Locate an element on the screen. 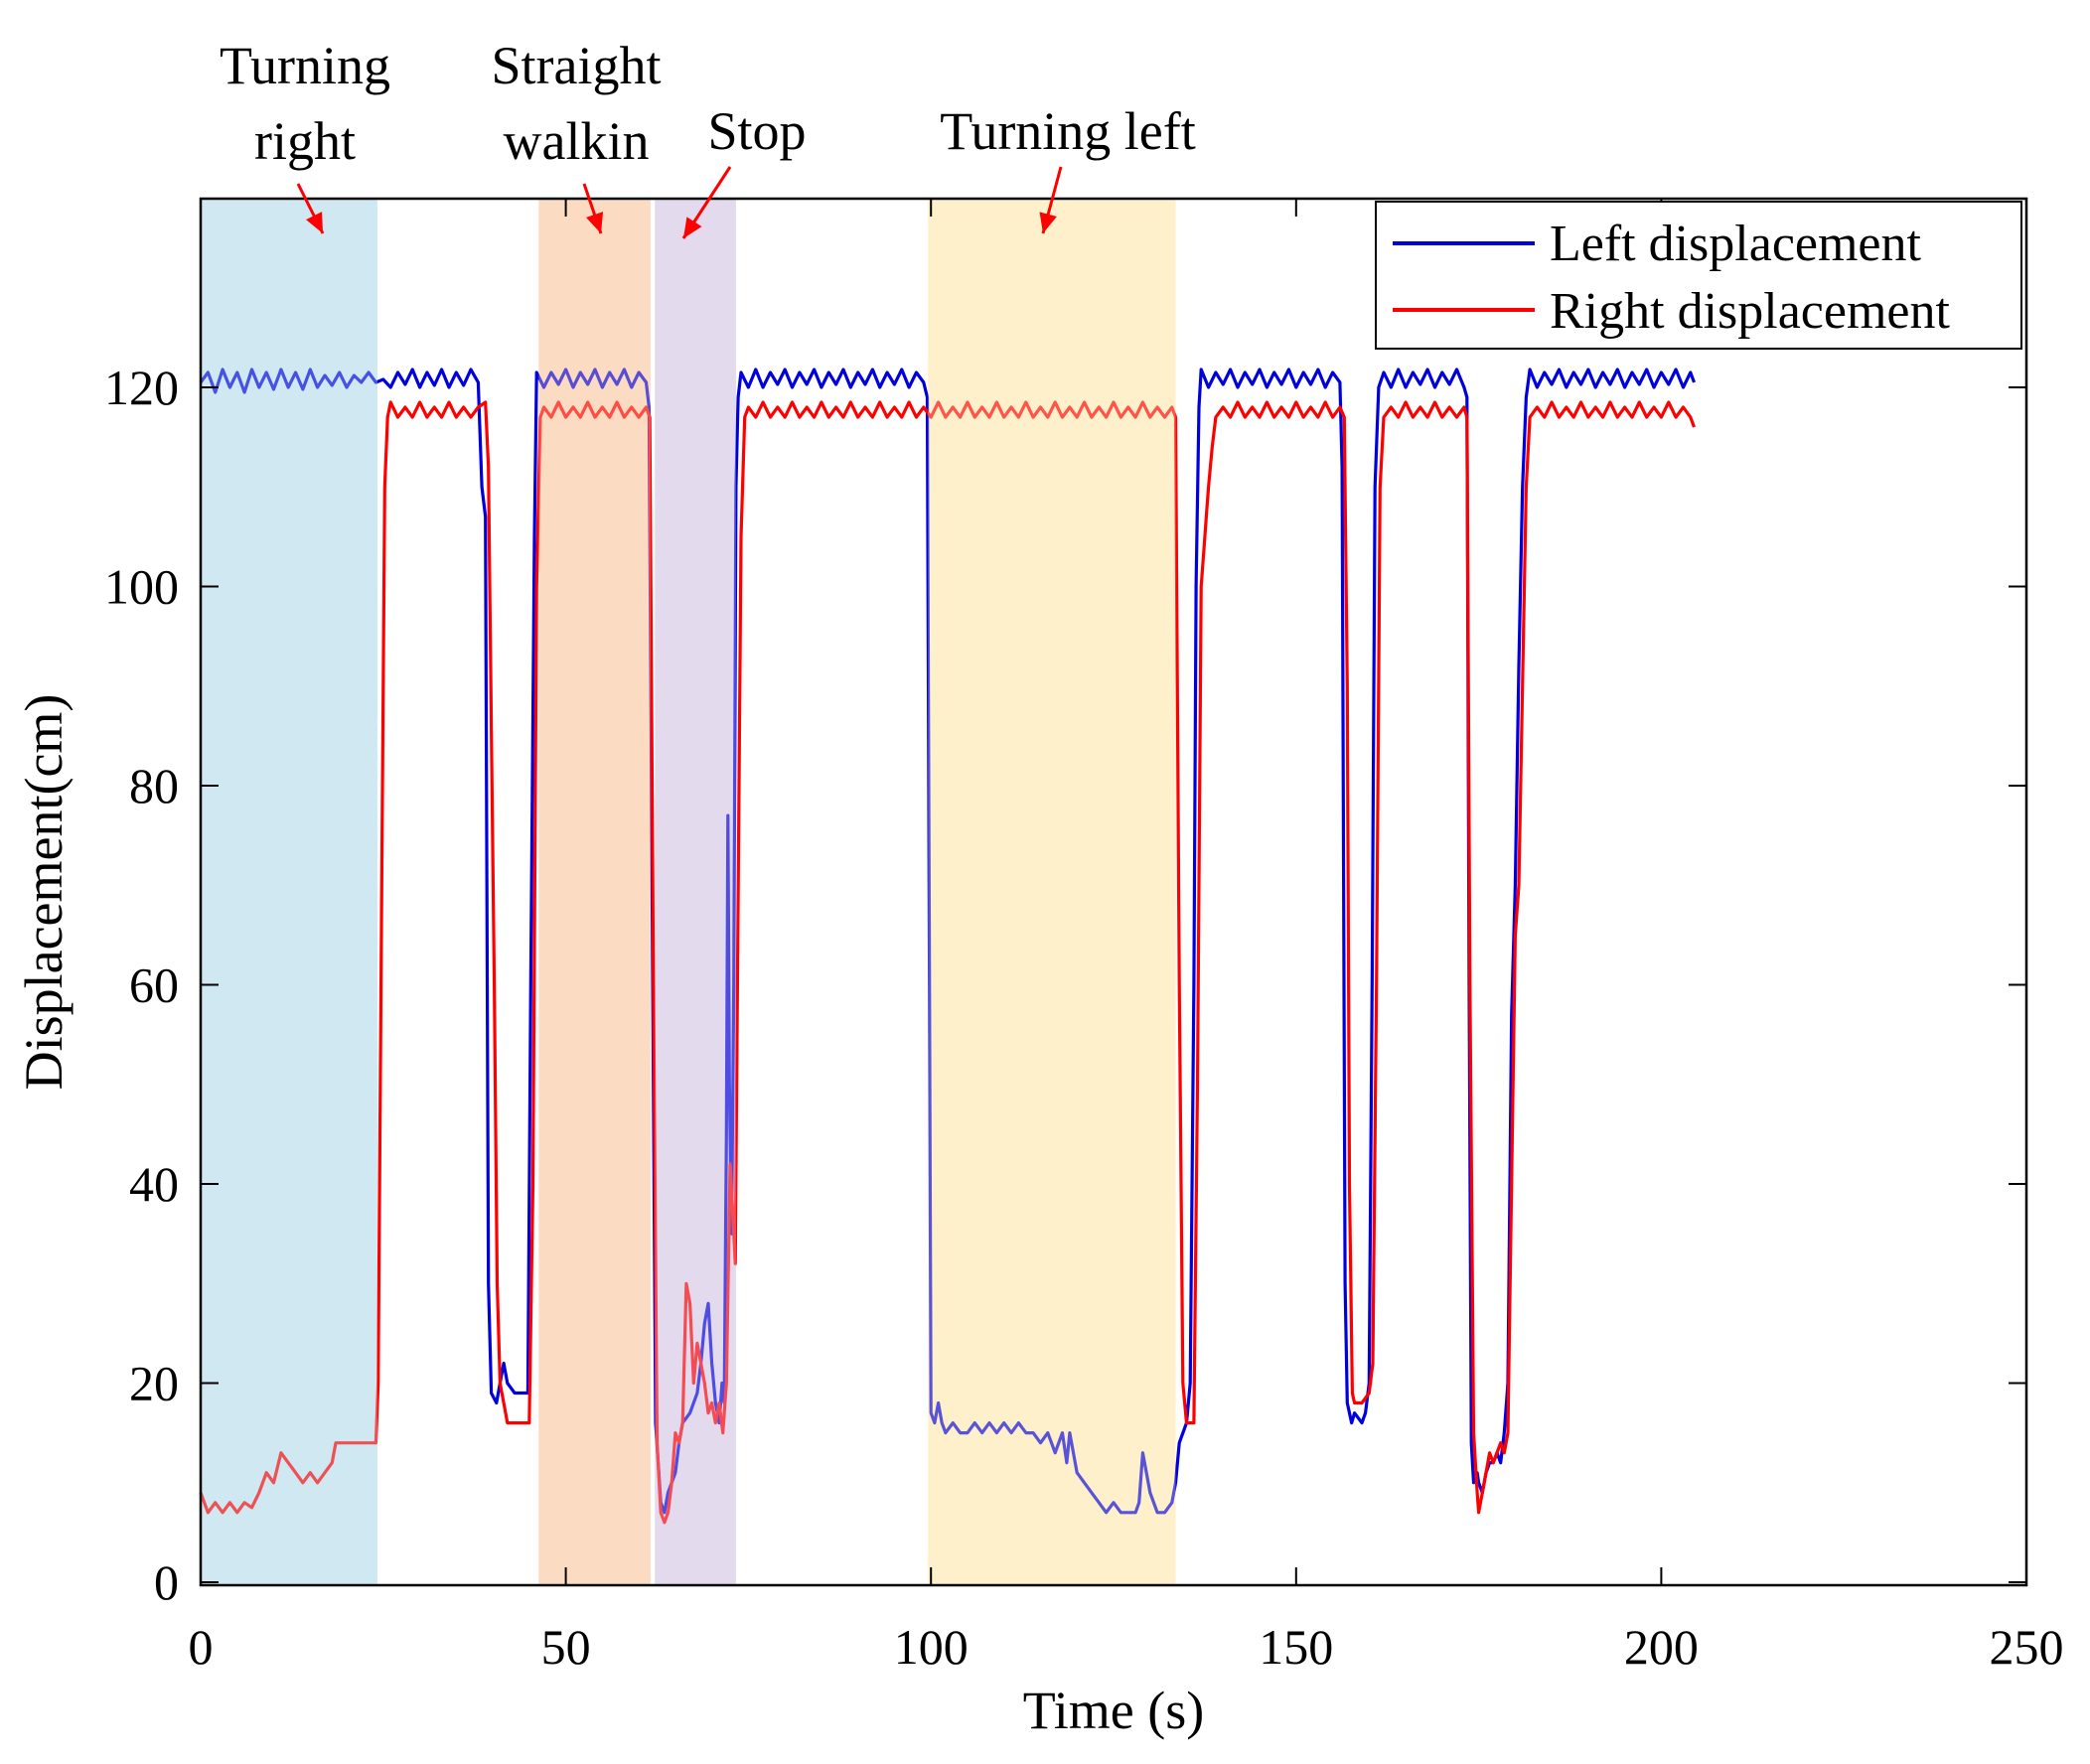  y-tick-label-60: 60 is located at coordinates (154, 985).